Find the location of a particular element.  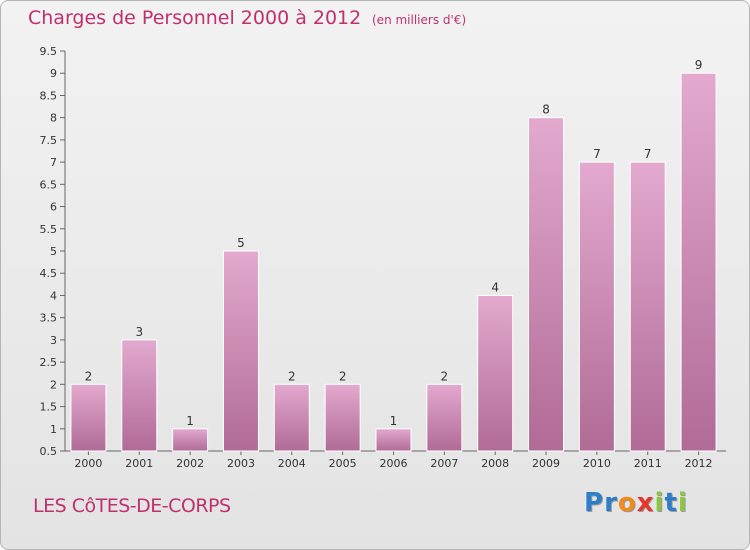

y-tick-label: 2.5 is located at coordinates (49, 362).